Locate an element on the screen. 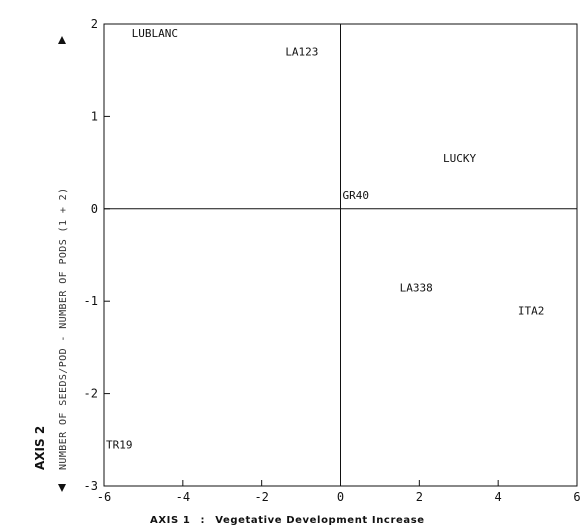 Image resolution: width=583 pixels, height=529 pixels. x-tick-label: 0 is located at coordinates (340, 497).